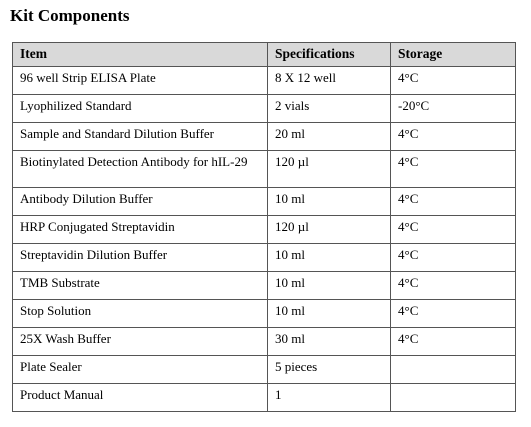 This screenshot has width=531, height=427. Describe the element at coordinates (329, 397) in the screenshot. I see `table-cell: 1` at that location.